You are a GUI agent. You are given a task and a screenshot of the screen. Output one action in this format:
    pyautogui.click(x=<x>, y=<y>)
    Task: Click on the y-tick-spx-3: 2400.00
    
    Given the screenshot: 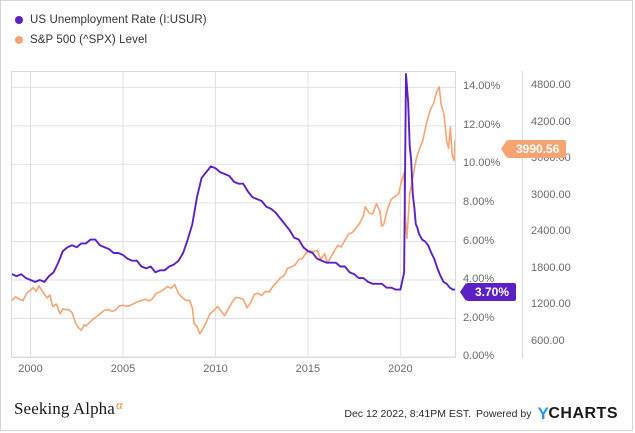 What is the action you would take?
    pyautogui.click(x=551, y=231)
    